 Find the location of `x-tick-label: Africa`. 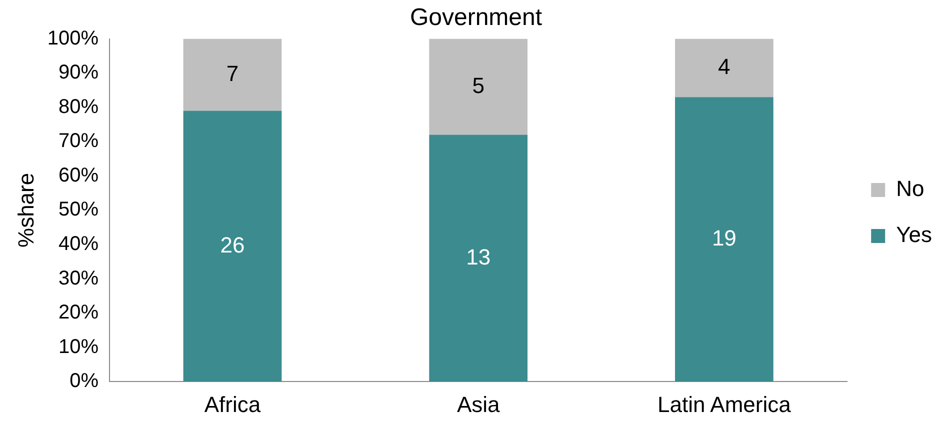

x-tick-label: Africa is located at coordinates (233, 404).